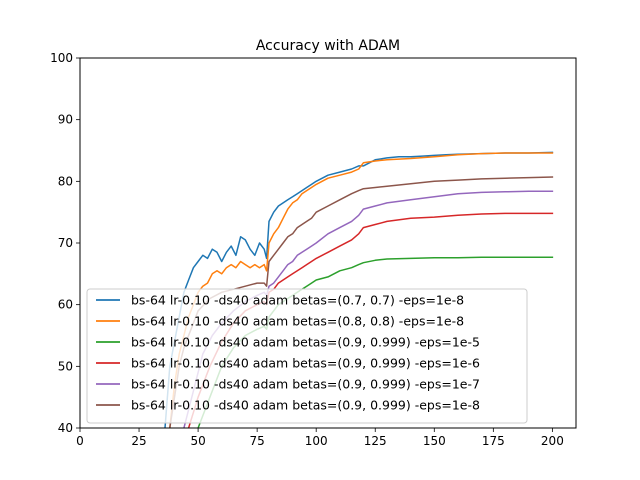  What do you see at coordinates (65, 120) in the screenshot?
I see `y-tick-label: 90` at bounding box center [65, 120].